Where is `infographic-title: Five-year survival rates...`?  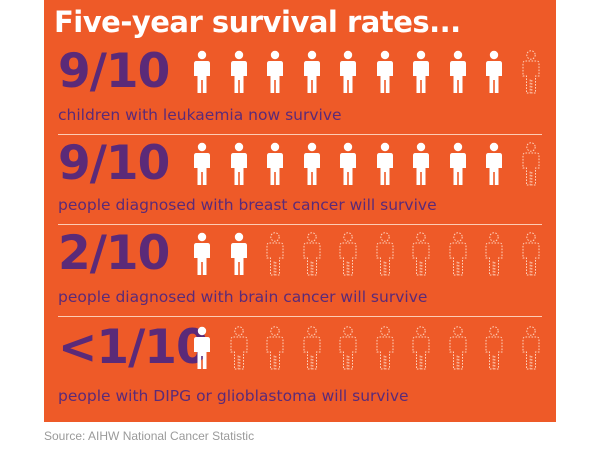 infographic-title: Five-year survival rates... is located at coordinates (257, 22).